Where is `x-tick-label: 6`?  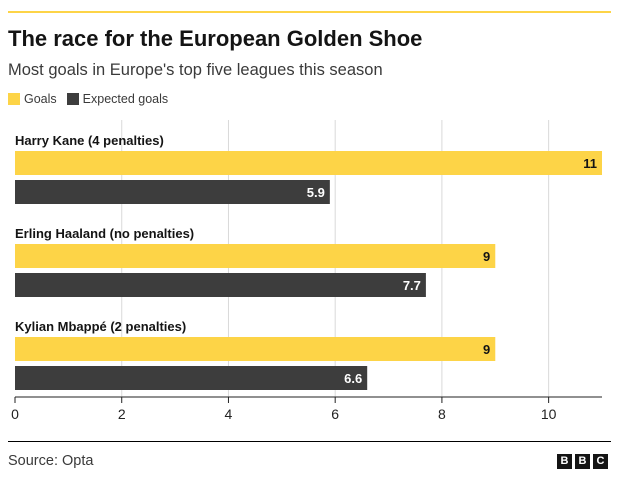
x-tick-label: 6 is located at coordinates (335, 414).